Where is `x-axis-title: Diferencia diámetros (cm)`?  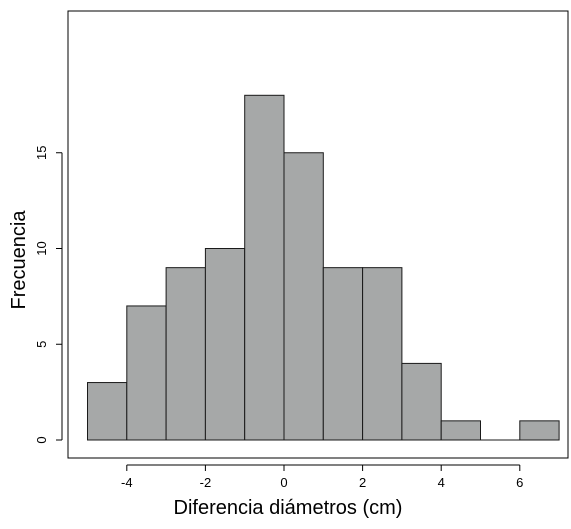 x-axis-title: Diferencia diámetros (cm) is located at coordinates (288, 508).